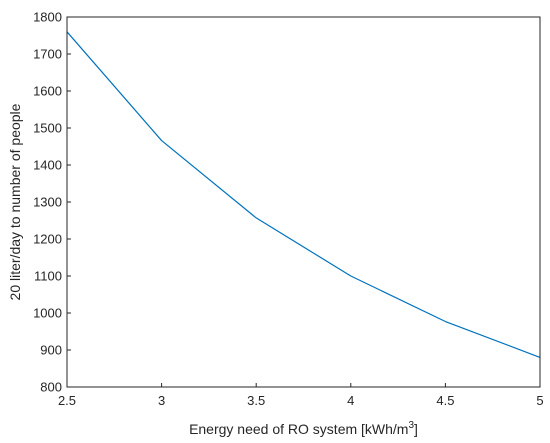 The width and height of the screenshot is (550, 443). I want to click on x-tick-label: 5, so click(539, 400).